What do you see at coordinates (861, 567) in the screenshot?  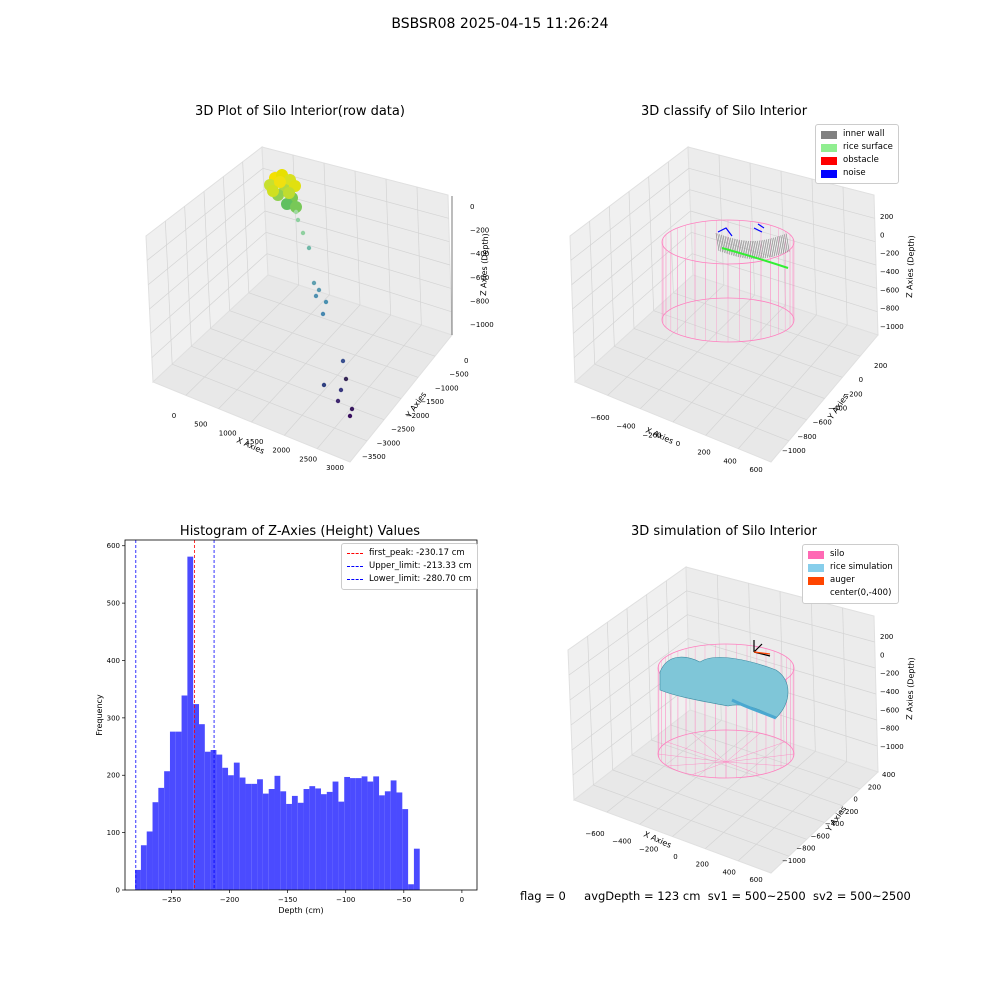 I see `legend-label: rice simulation` at bounding box center [861, 567].